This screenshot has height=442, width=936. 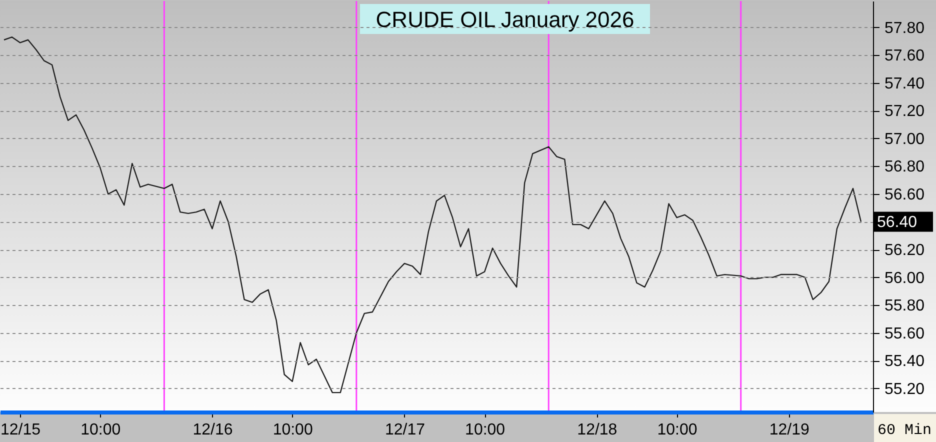 What do you see at coordinates (505, 19) in the screenshot?
I see `chart-title: CRUDE OIL January 2026` at bounding box center [505, 19].